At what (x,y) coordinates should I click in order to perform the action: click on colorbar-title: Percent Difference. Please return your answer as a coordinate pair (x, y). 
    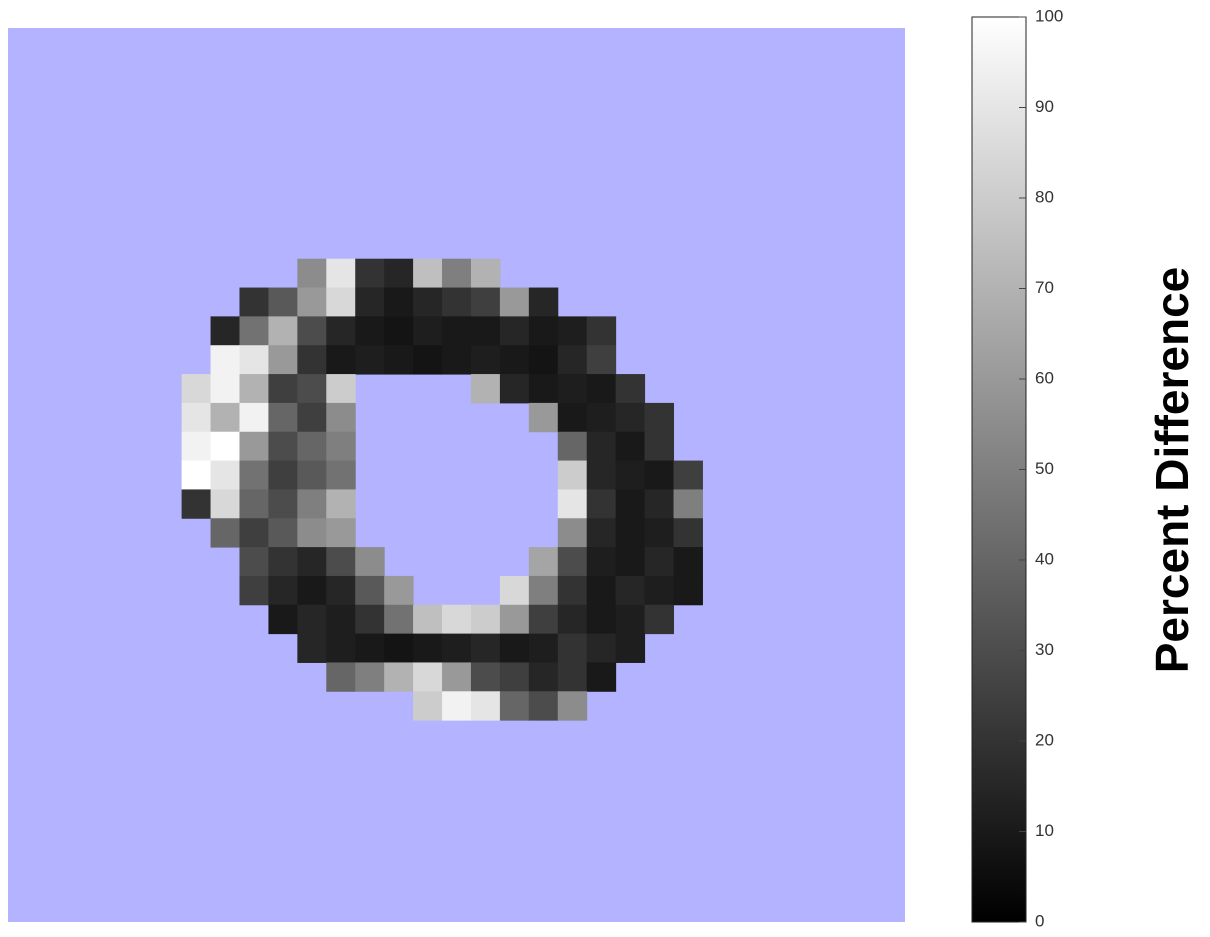
    Looking at the image, I should click on (1172, 470).